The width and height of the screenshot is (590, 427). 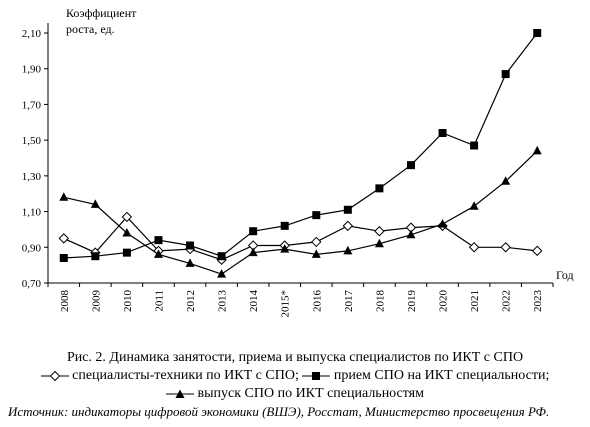 What do you see at coordinates (349, 301) in the screenshot?
I see `x-tick-label: 2017` at bounding box center [349, 301].